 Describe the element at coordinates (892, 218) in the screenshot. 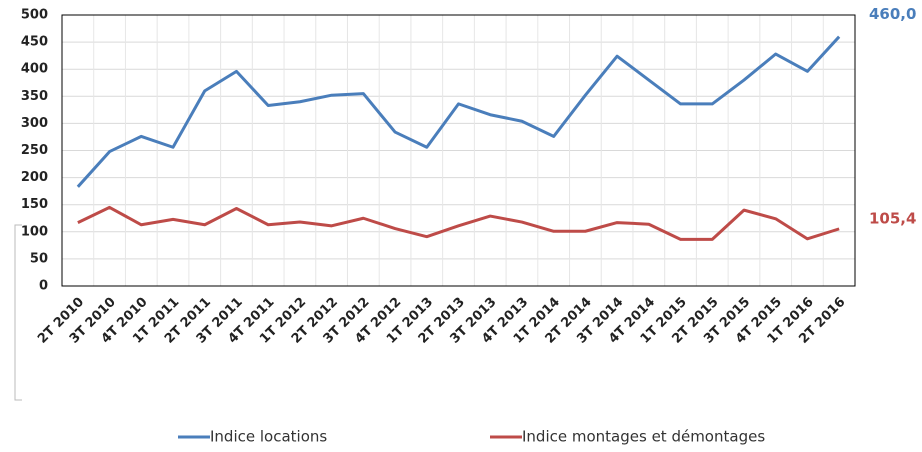

I see `end-label: 105,4` at that location.